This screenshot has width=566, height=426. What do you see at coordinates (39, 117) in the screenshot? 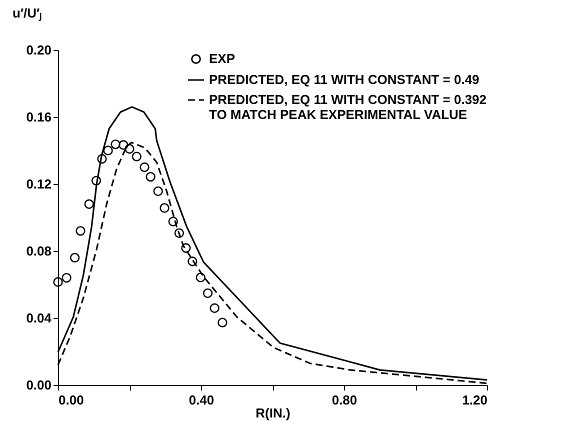
I see `y-tick-label: 0.16` at bounding box center [39, 117].